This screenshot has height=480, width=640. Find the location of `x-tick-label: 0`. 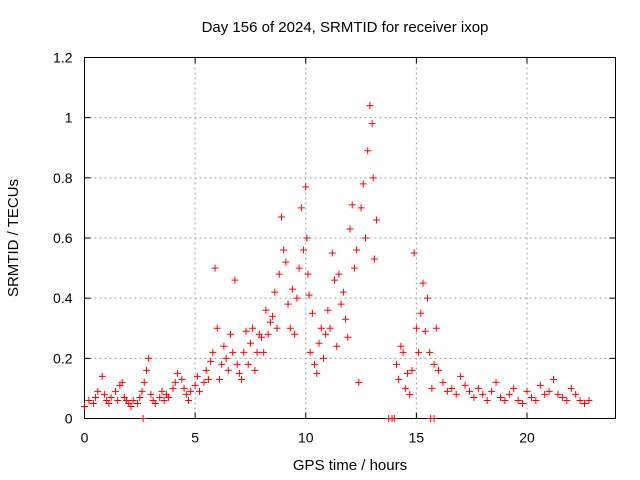

x-tick-label: 0 is located at coordinates (85, 438).